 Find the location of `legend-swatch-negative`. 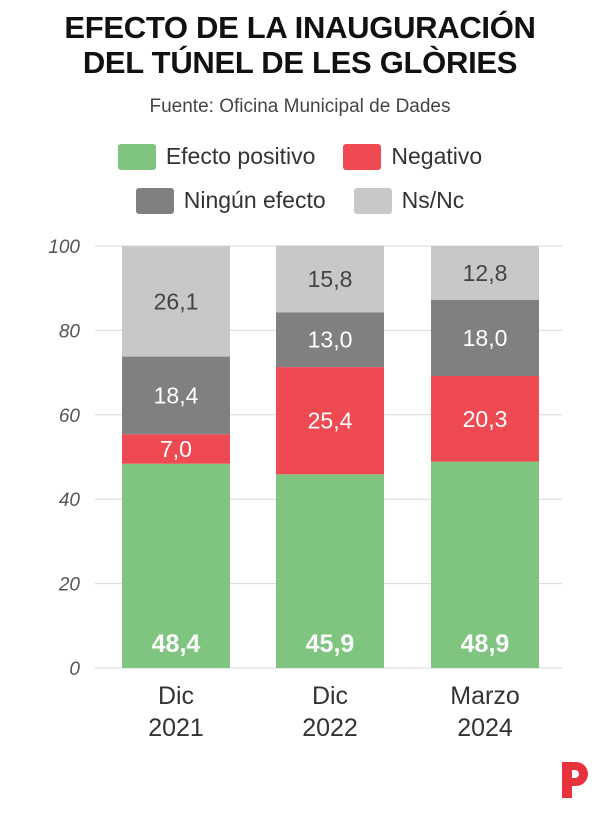

legend-swatch-negative is located at coordinates (362, 156).